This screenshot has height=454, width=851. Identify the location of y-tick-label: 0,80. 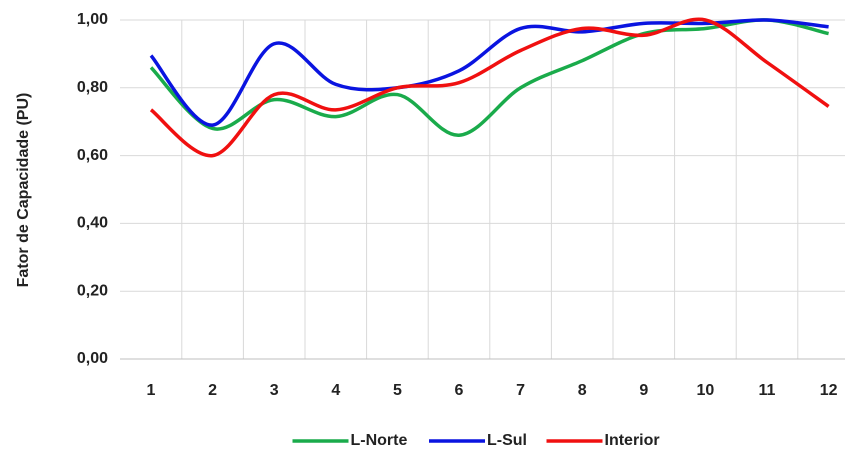
(92, 87).